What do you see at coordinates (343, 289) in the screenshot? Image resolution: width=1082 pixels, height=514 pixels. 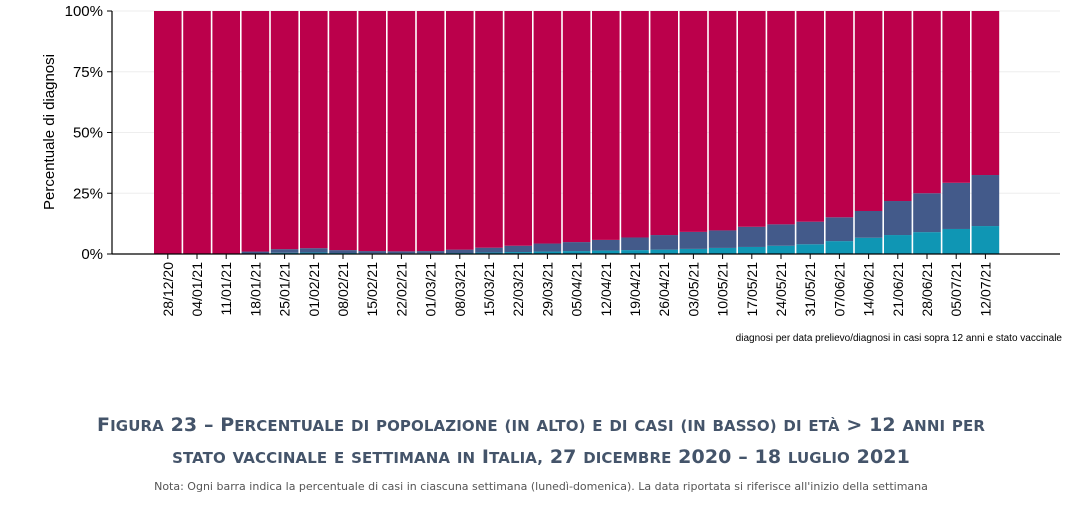 I see `x-tick-label: 08/02/21` at bounding box center [343, 289].